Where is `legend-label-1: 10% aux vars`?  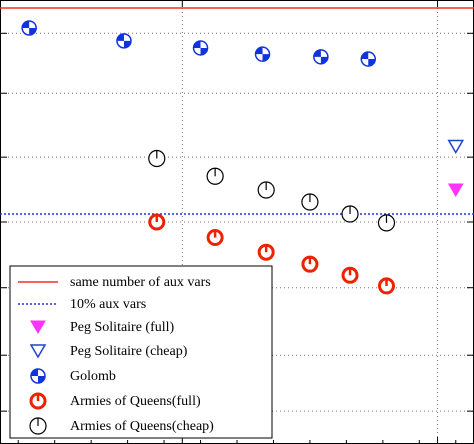
legend-label-1: 10% aux vars is located at coordinates (108, 304).